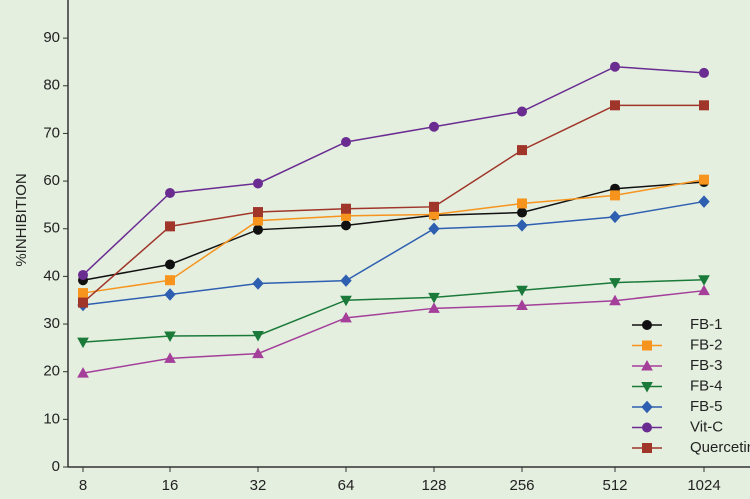  Describe the element at coordinates (346, 485) in the screenshot. I see `x-tick-label: 64` at that location.